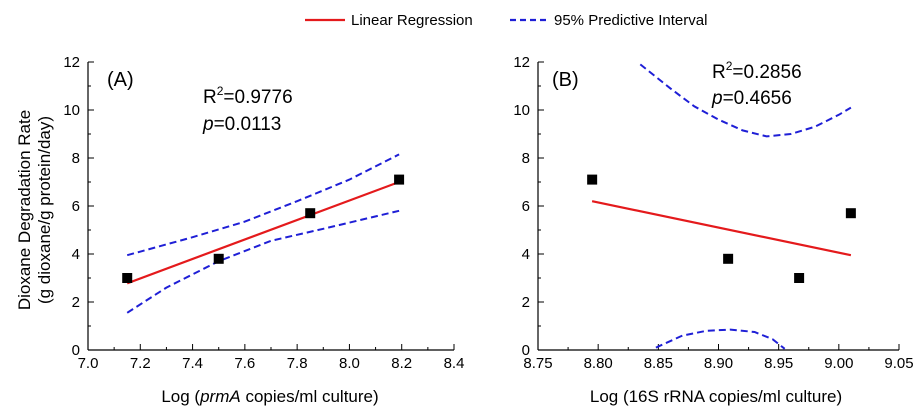  I want to click on panel-a-r2: R2=0.9776, so click(248, 96).